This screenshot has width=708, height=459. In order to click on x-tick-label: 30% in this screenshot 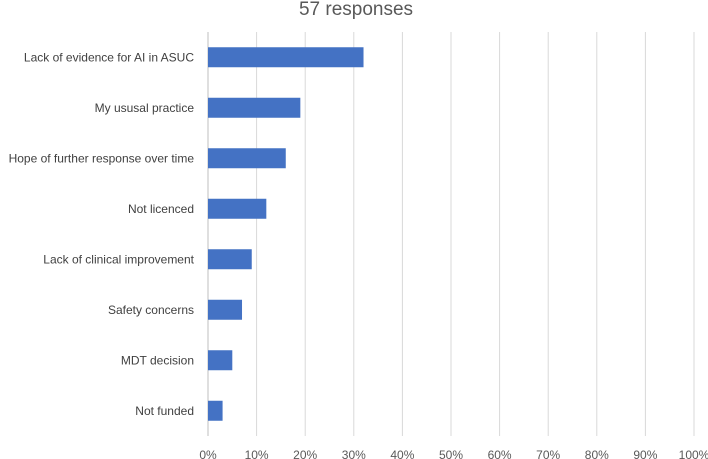, I will do `click(354, 453)`.